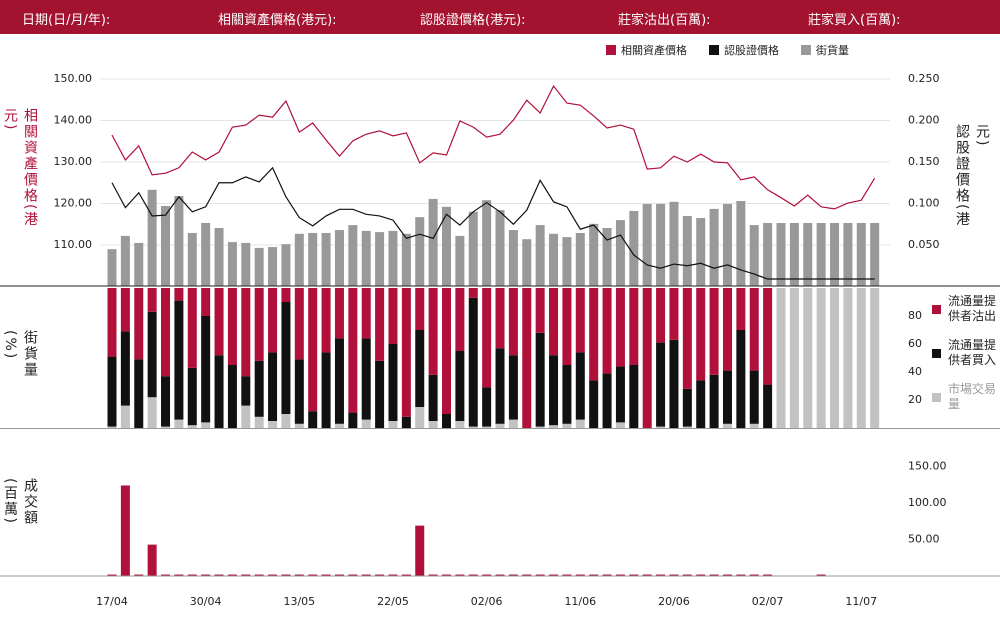 The image size is (1000, 620). Describe the element at coordinates (20, 168) in the screenshot. I see `y-axis-title: 相關資產價格(港元)` at that location.